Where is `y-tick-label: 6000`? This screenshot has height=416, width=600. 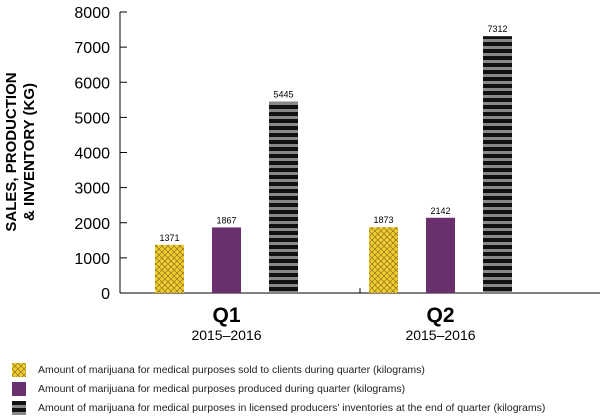 y-tick-label: 6000 is located at coordinates (92, 83).